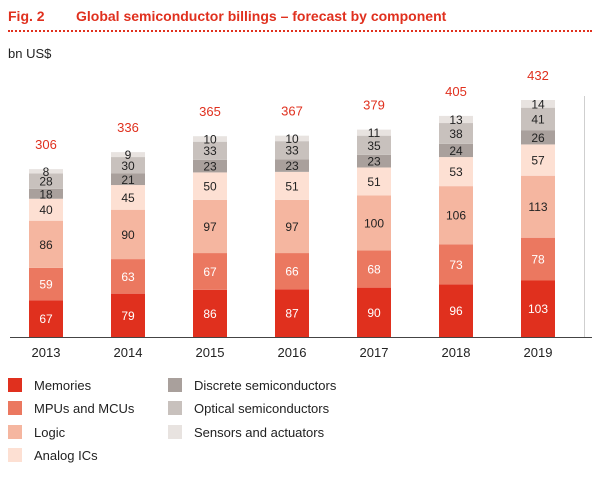 Image resolution: width=600 pixels, height=500 pixels. Describe the element at coordinates (53, 455) in the screenshot. I see `legend-item: Analog ICs` at that location.